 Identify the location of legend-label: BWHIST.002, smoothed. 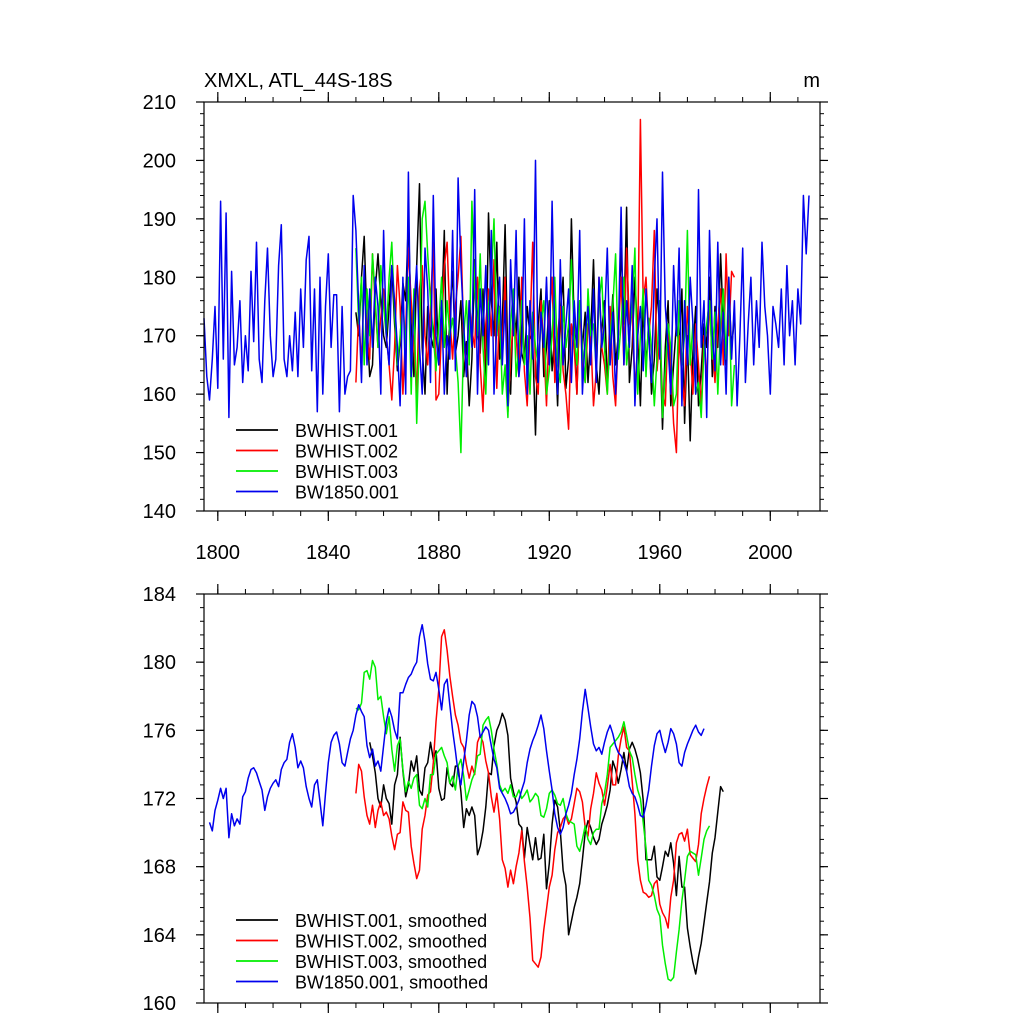
(391, 942).